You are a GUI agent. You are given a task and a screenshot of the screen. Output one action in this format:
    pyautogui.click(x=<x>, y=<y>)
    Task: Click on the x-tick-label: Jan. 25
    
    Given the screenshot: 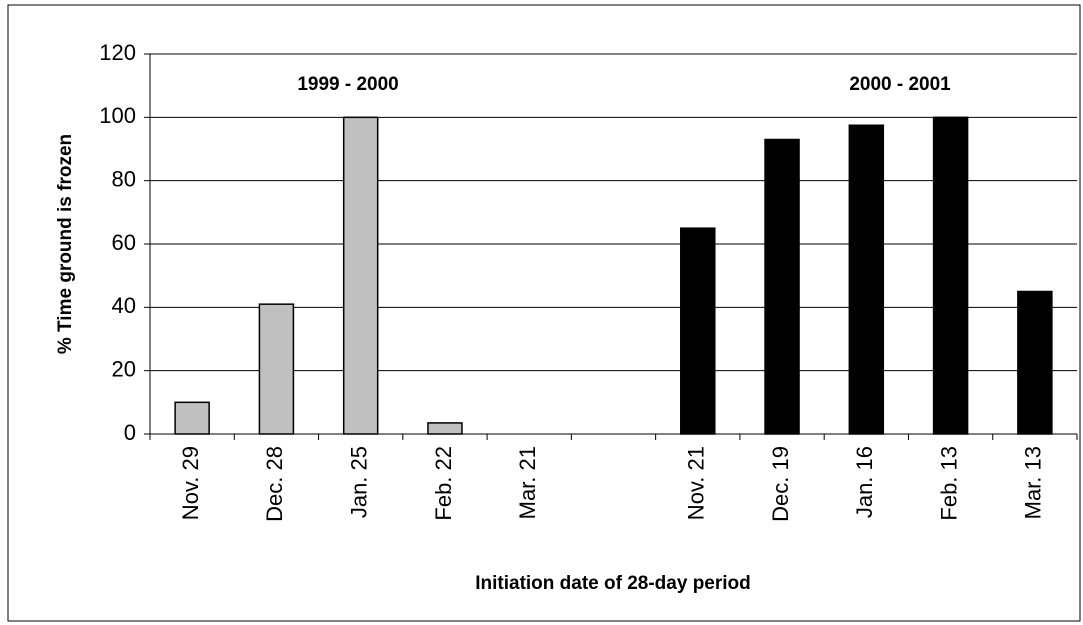 What is the action you would take?
    pyautogui.click(x=358, y=482)
    